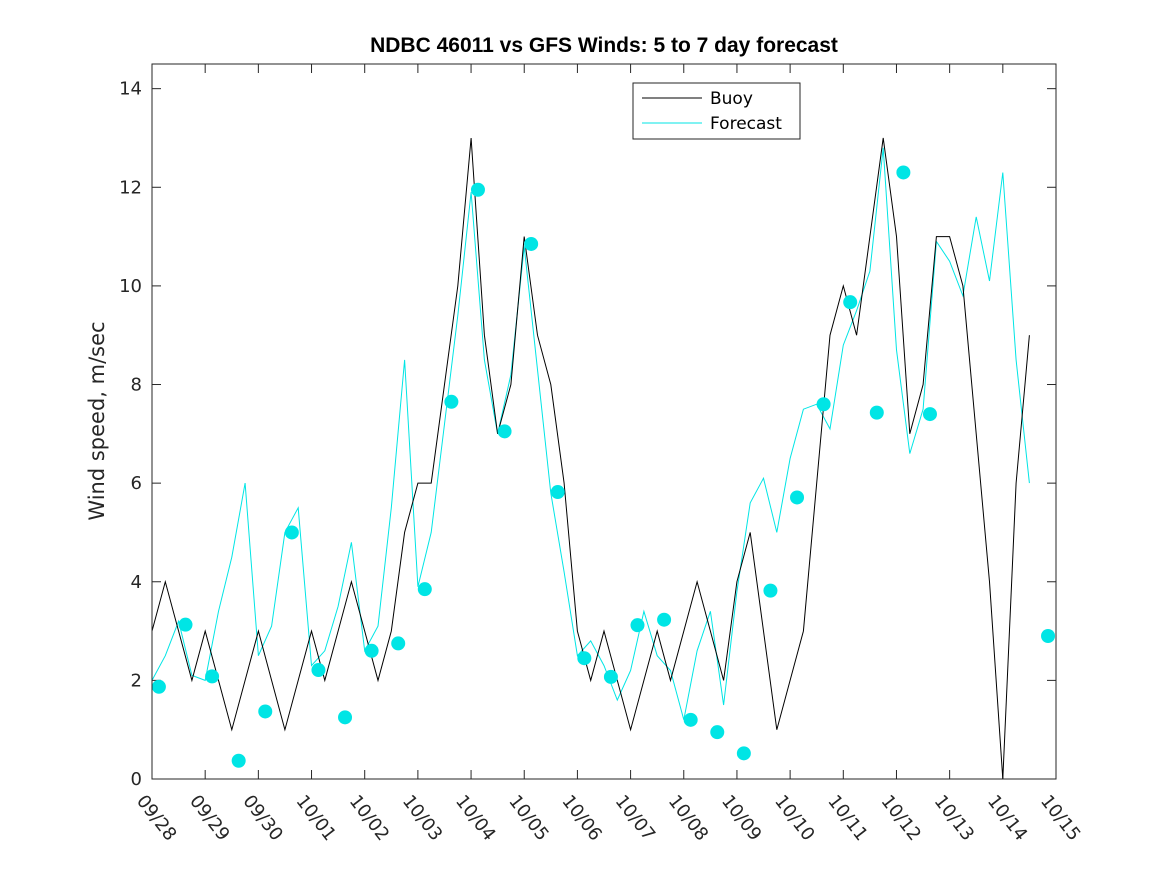  Describe the element at coordinates (581, 818) in the screenshot. I see `x-tick-label: 10/06` at that location.